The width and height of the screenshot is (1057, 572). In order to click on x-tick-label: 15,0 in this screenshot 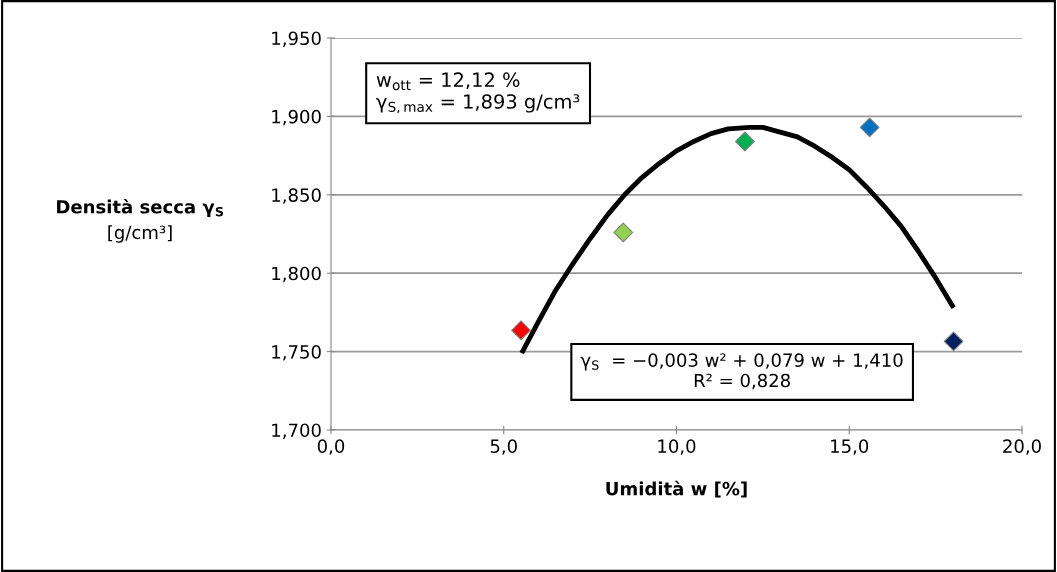, I will do `click(850, 447)`.